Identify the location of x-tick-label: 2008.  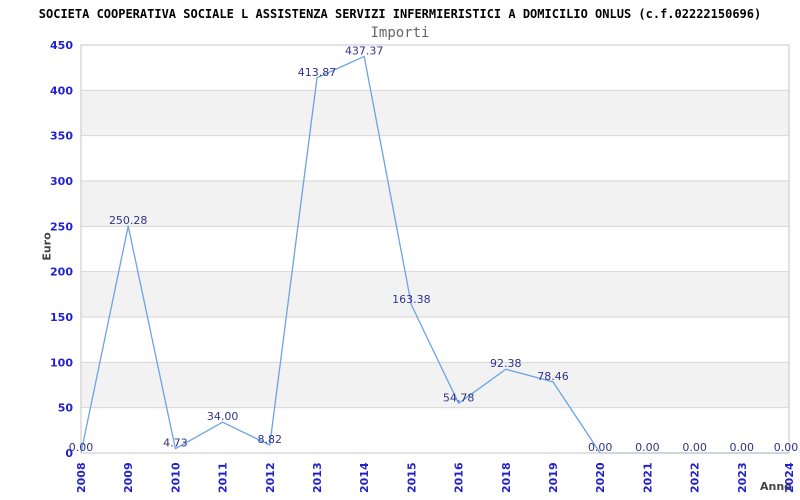
(81, 477).